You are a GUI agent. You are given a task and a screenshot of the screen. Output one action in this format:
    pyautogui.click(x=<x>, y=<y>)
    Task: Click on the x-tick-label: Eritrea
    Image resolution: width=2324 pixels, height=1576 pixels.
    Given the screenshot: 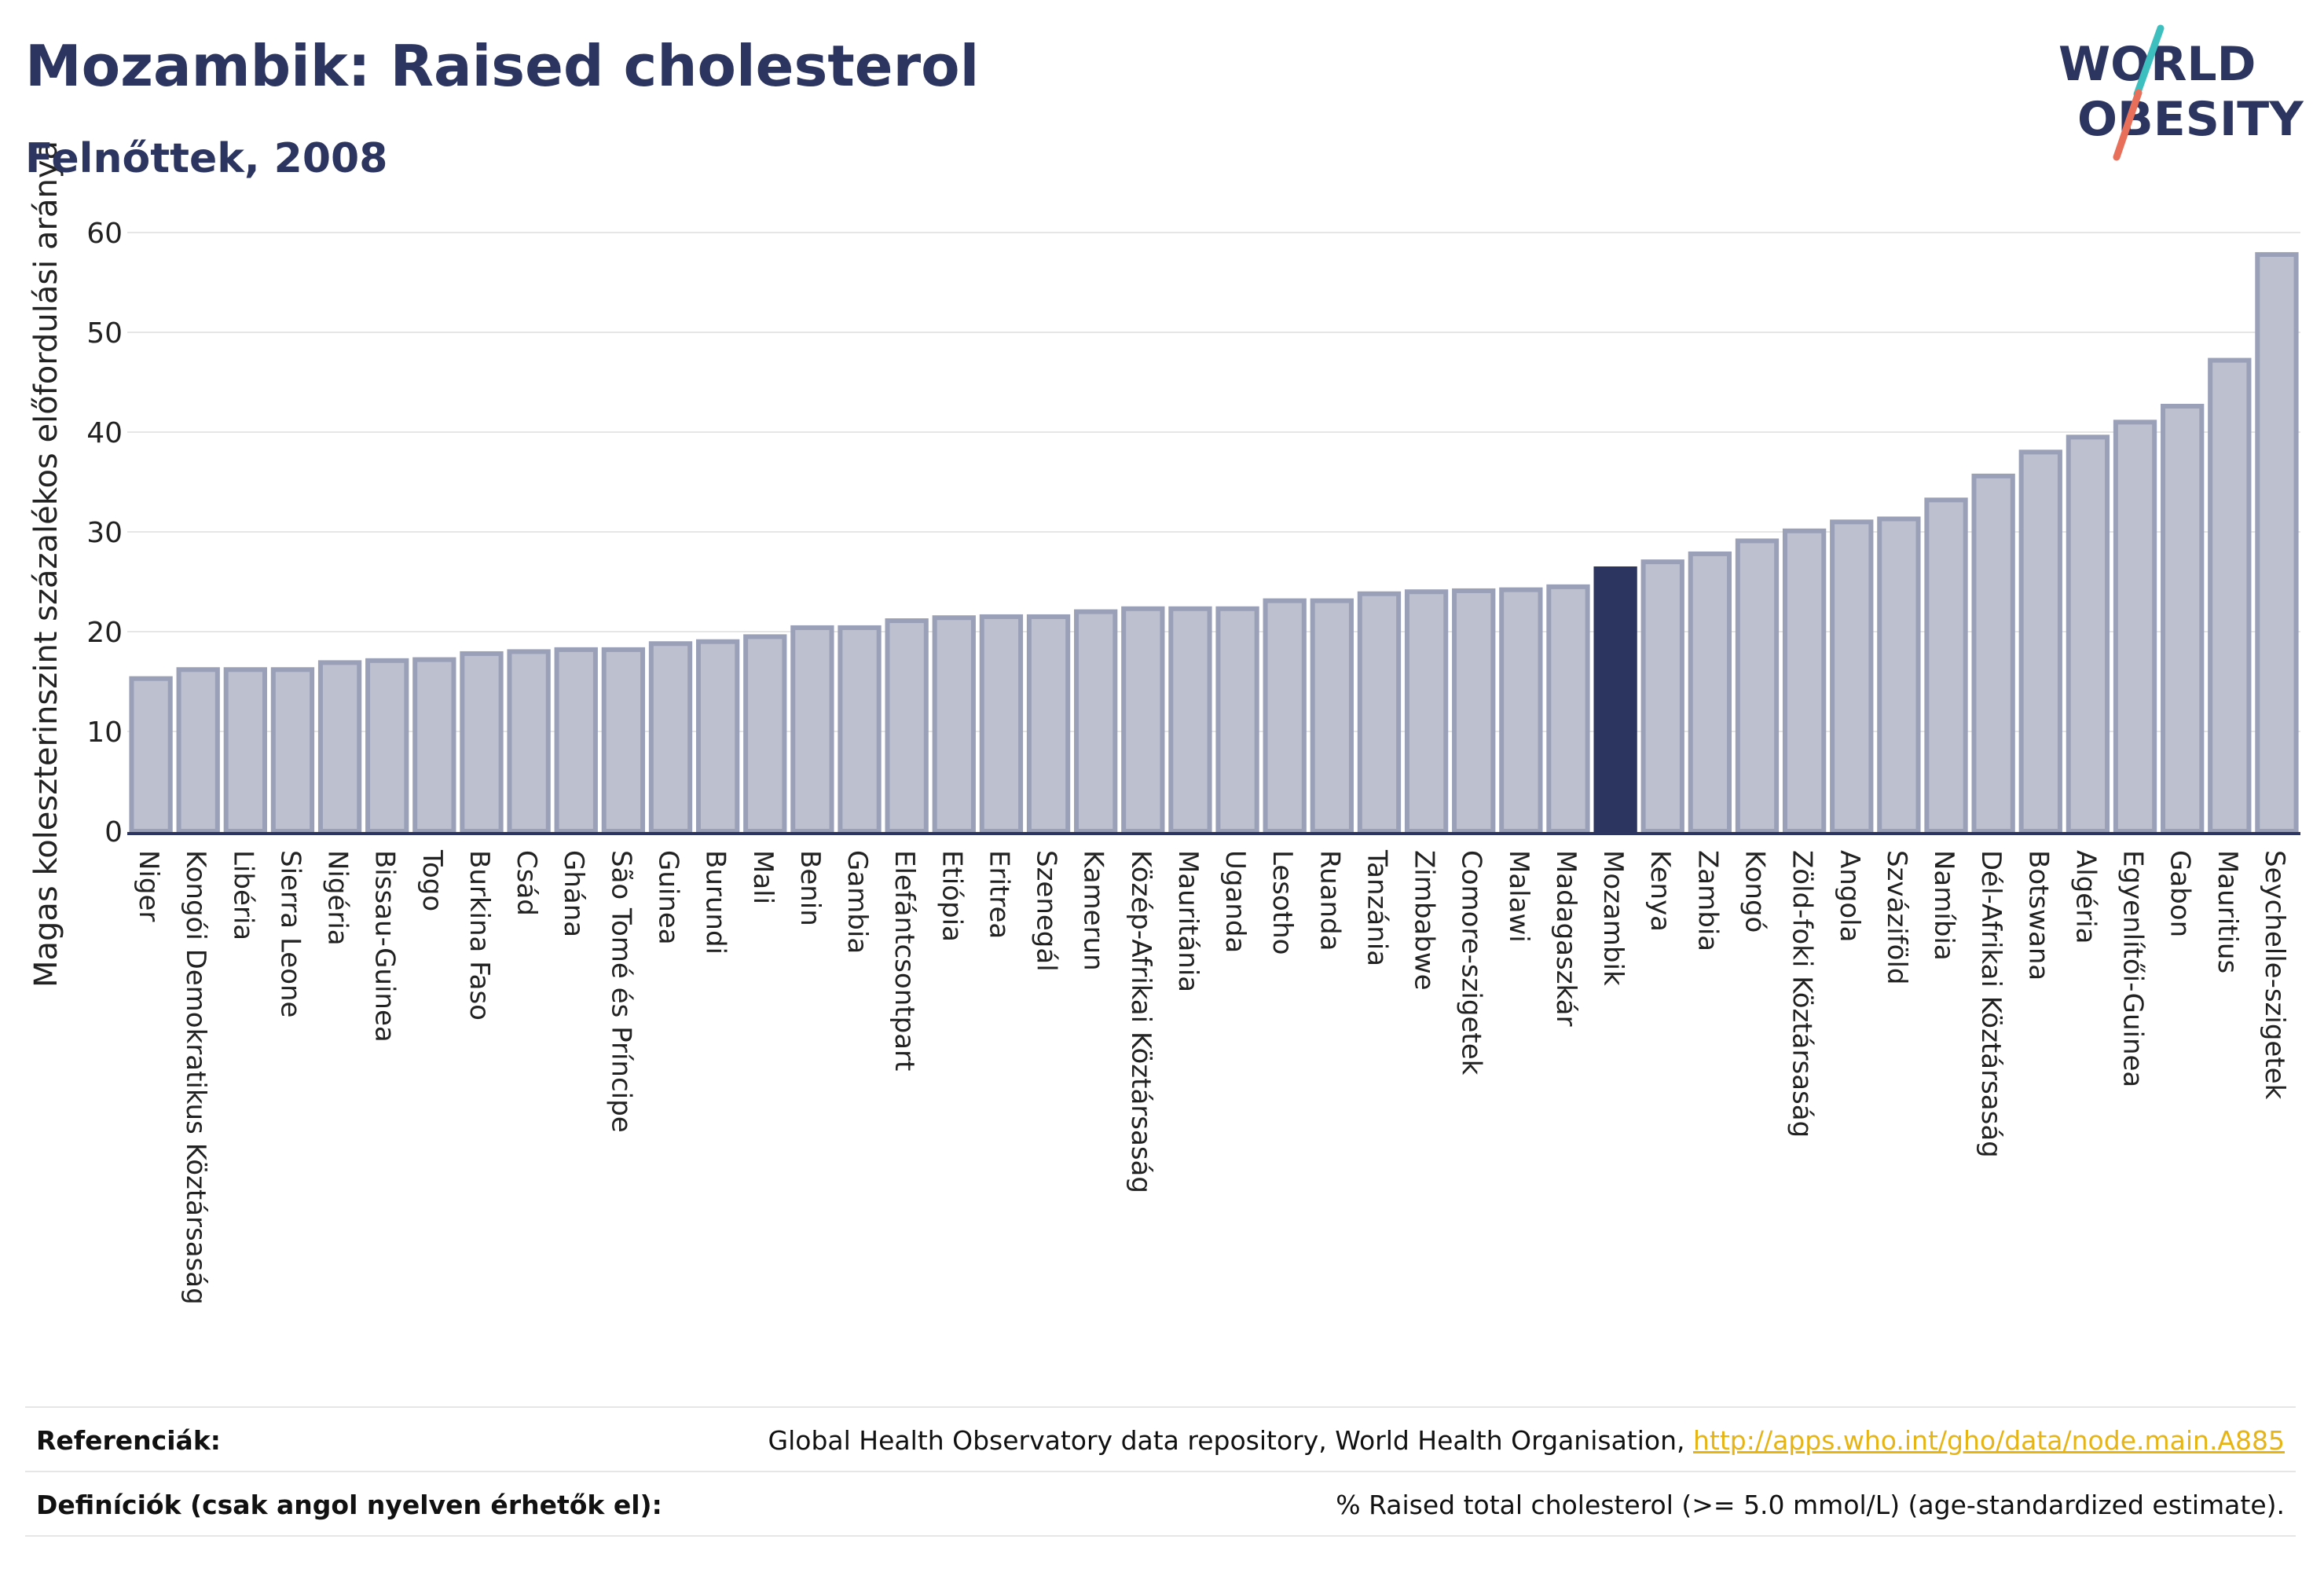 What is the action you would take?
    pyautogui.click(x=998, y=894)
    